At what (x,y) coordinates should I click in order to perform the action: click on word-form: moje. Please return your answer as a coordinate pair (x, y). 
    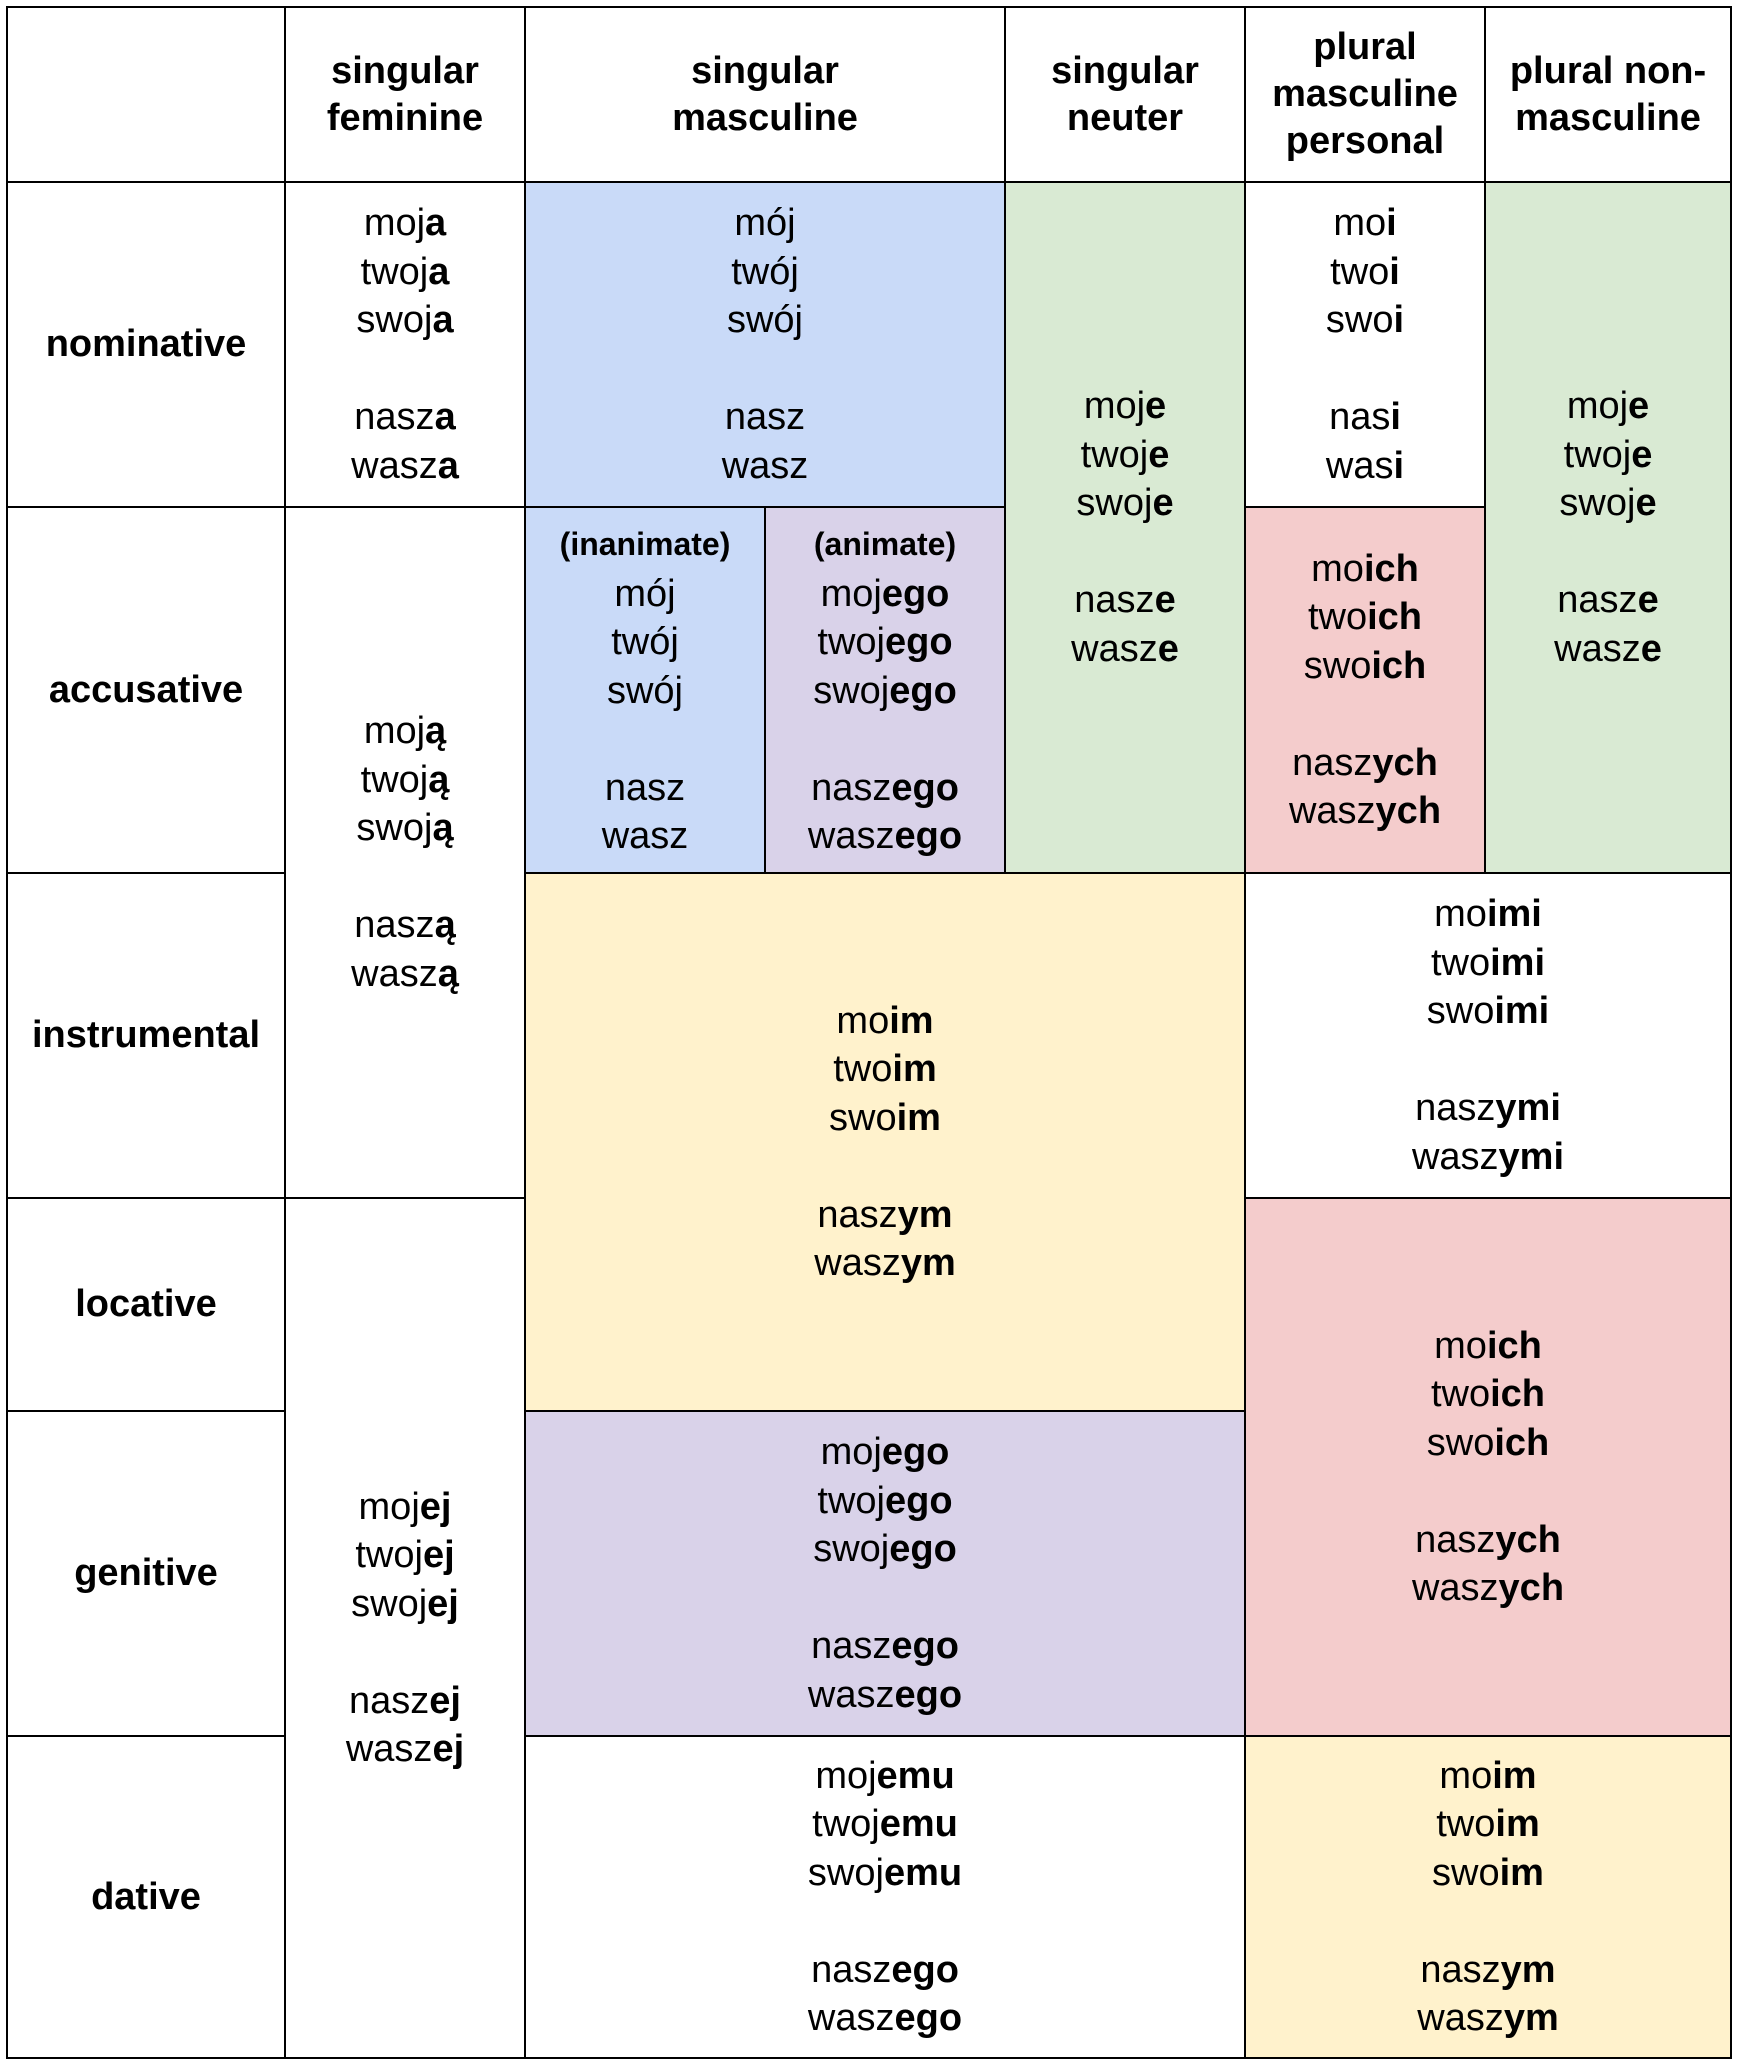
    Looking at the image, I should click on (1125, 406).